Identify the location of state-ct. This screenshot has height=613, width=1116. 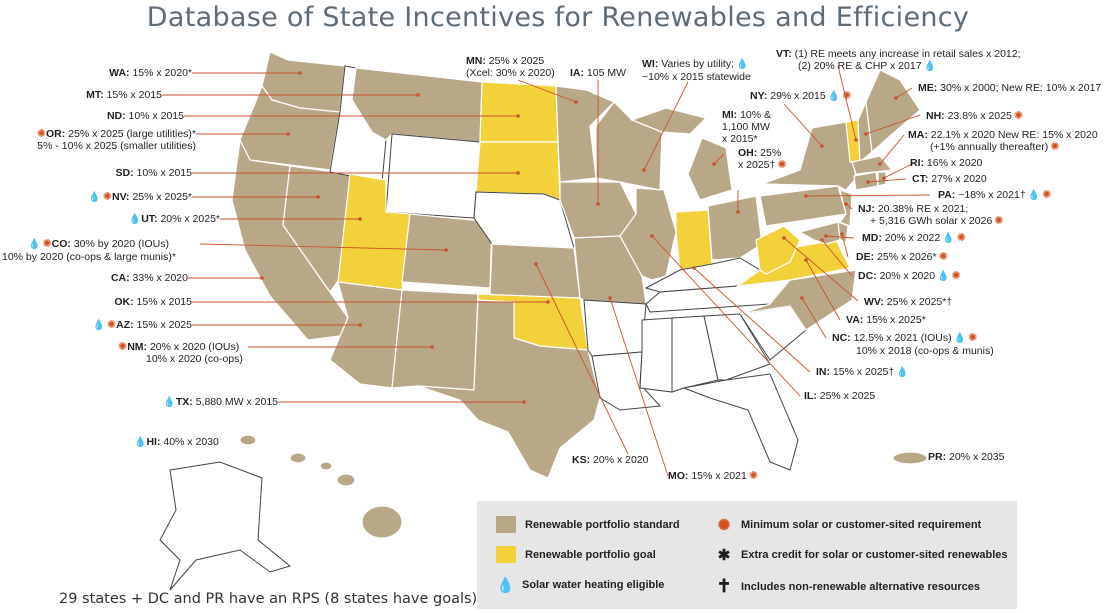
(866, 181).